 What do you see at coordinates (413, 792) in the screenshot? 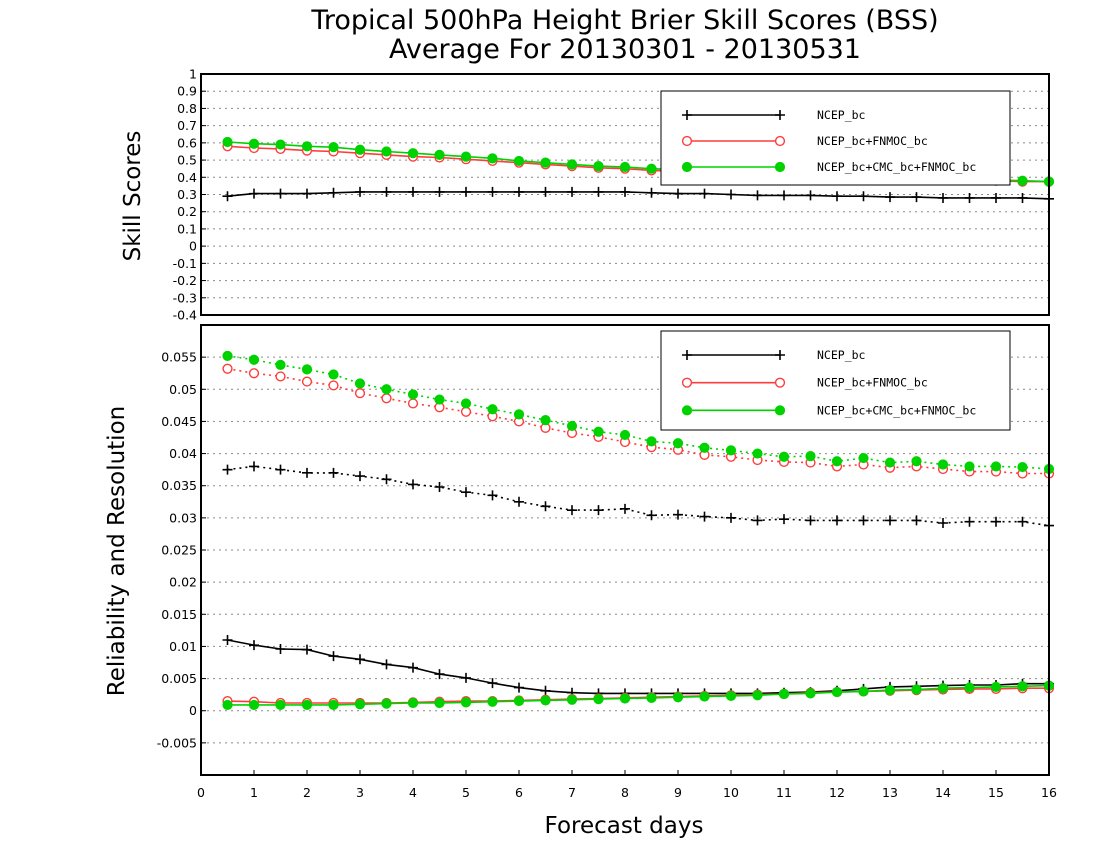
I see `x-tick-label: 4` at bounding box center [413, 792].